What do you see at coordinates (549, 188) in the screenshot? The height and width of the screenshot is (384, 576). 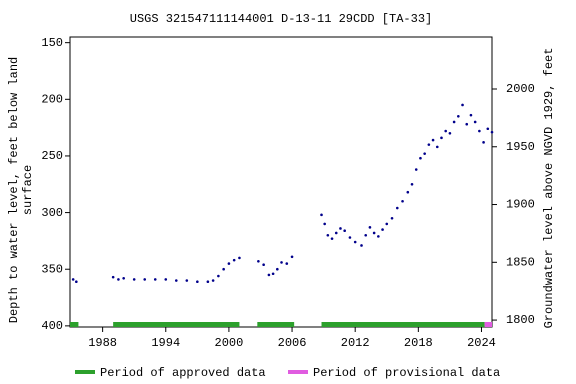 I see `y2-axis-label: Groundwater level above NGVD 1929, feet` at bounding box center [549, 188].